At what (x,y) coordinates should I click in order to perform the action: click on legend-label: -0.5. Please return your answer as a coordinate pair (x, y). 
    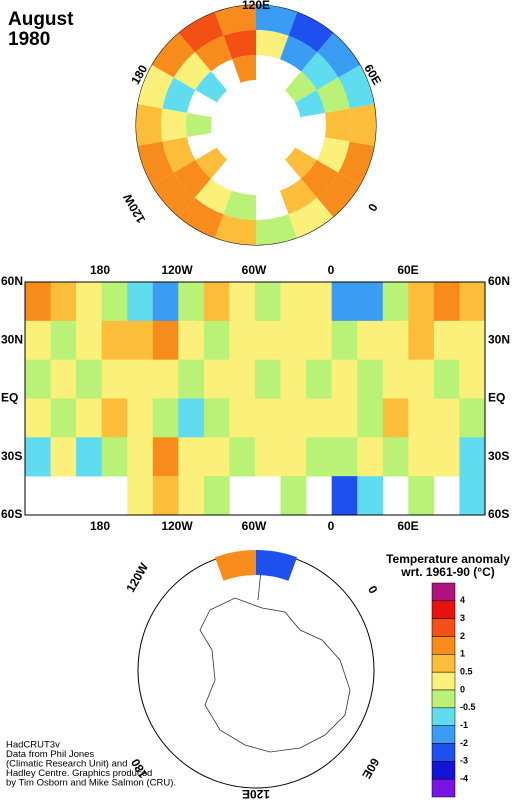
    Looking at the image, I should click on (468, 707).